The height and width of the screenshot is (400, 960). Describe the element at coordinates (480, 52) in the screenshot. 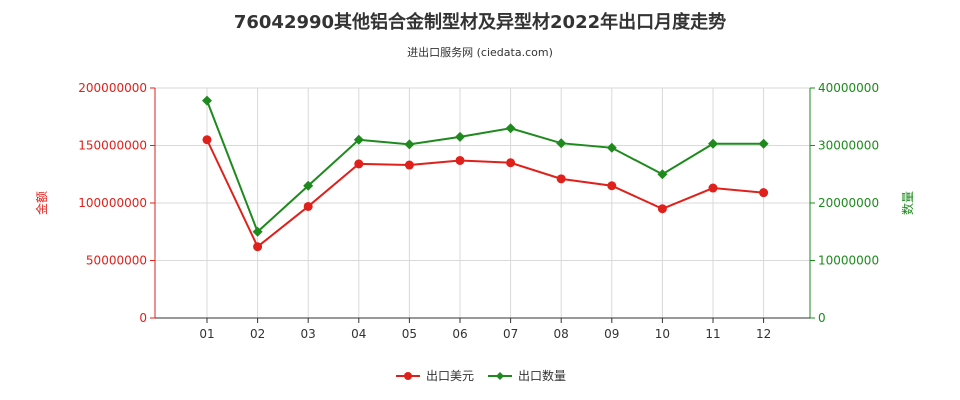

I see `chart-subtitle: 进出口服务网 (ciedata.com)` at that location.